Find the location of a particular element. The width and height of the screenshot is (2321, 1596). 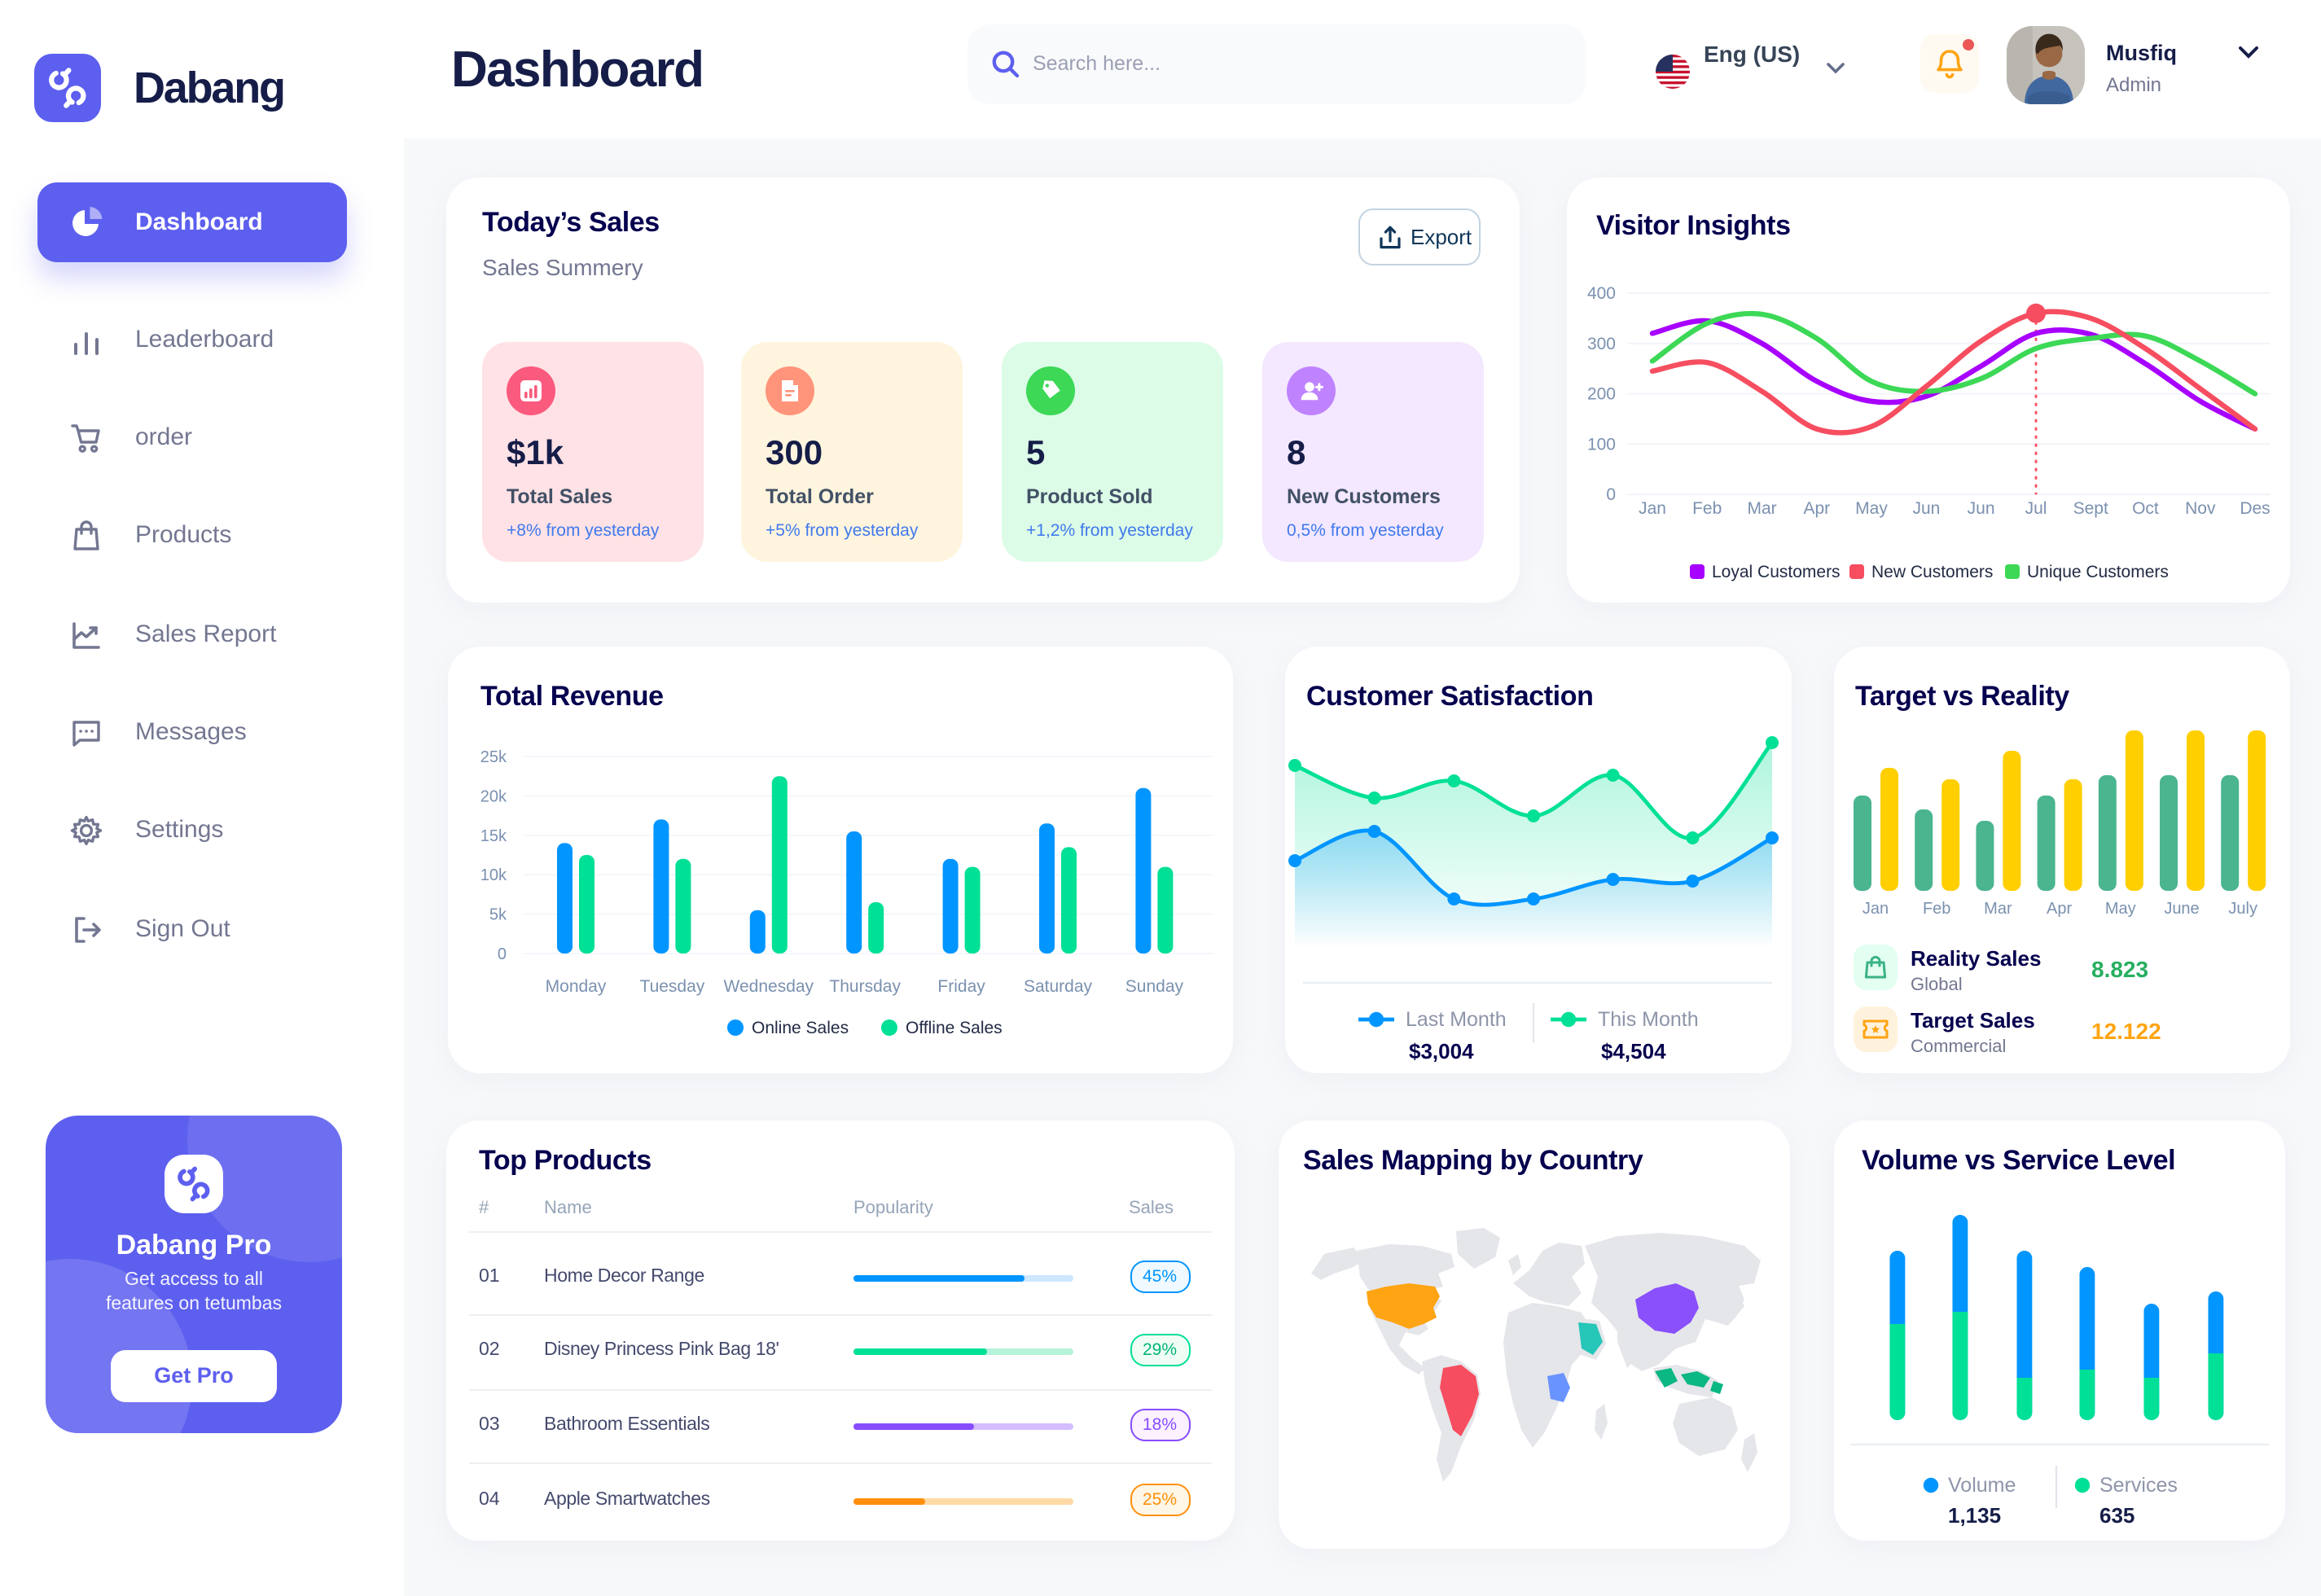

svg-text: $4,504 is located at coordinates (1633, 1051).